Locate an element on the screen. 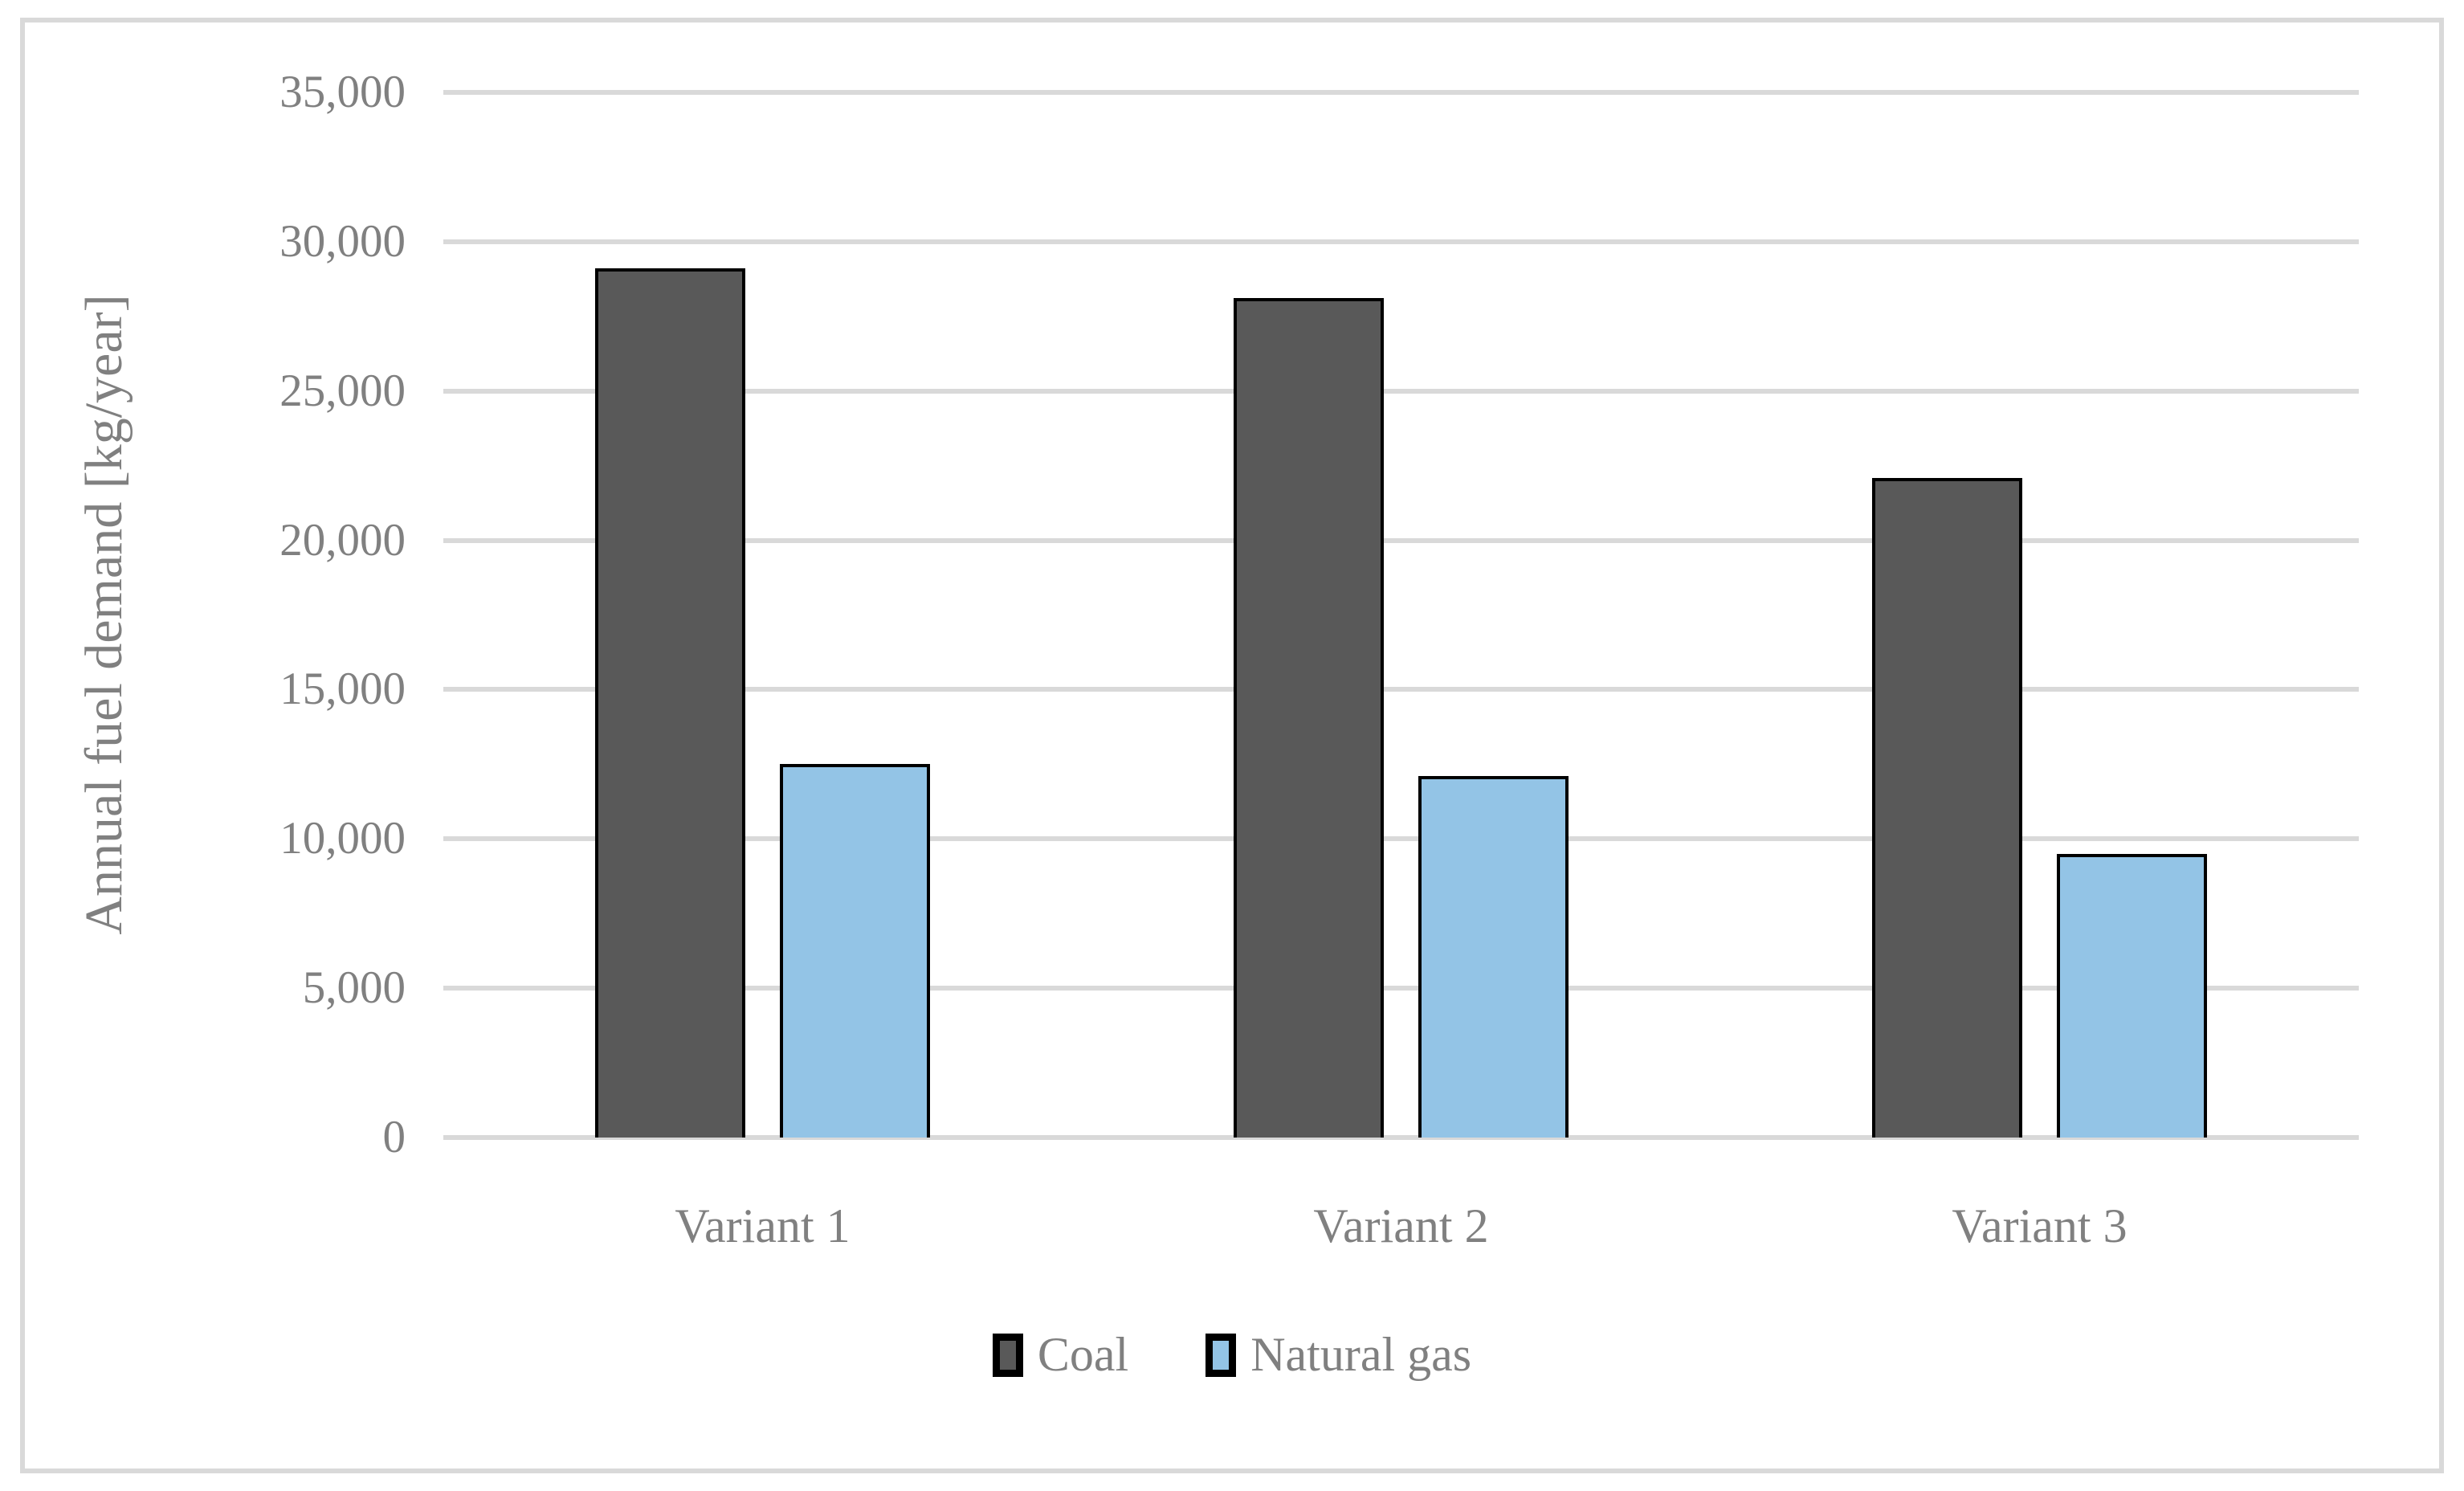  x-label-variant-2: Variant 2 is located at coordinates (1401, 1225).